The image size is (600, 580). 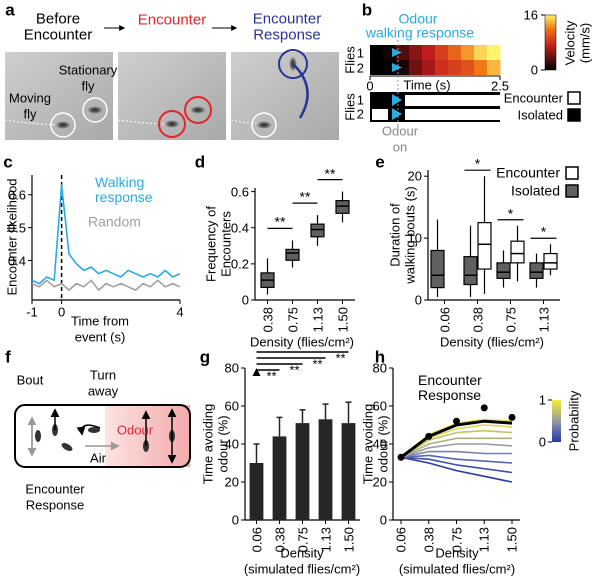 What do you see at coordinates (500, 86) in the screenshot?
I see `x-tick-label: 2.5` at bounding box center [500, 86].